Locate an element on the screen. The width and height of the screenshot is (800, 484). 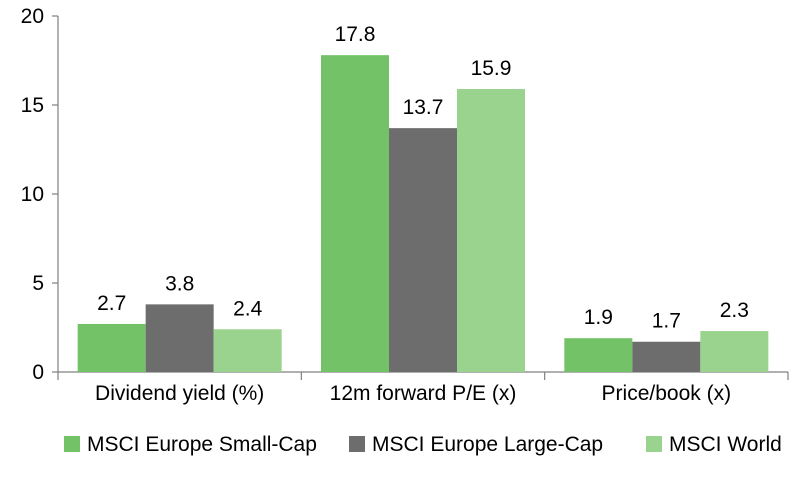
legend-item: MSCI Europe Large-Cap is located at coordinates (476, 444).